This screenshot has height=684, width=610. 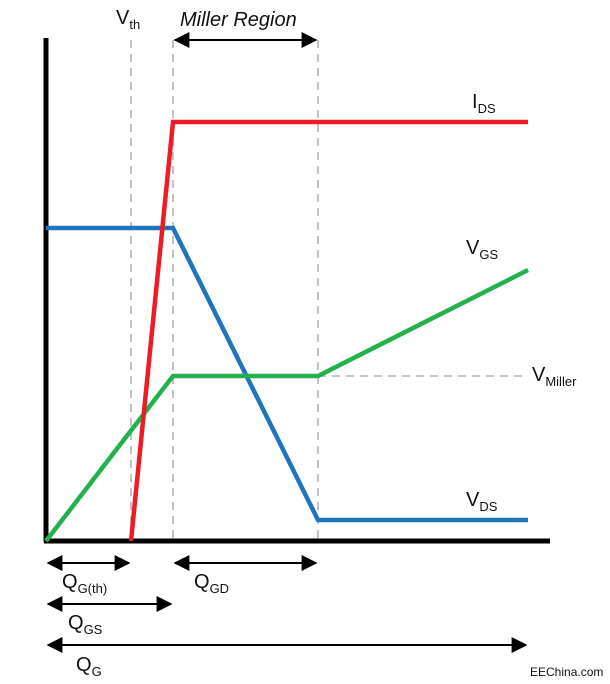 What do you see at coordinates (482, 501) in the screenshot?
I see `vds-label: VDS` at bounding box center [482, 501].